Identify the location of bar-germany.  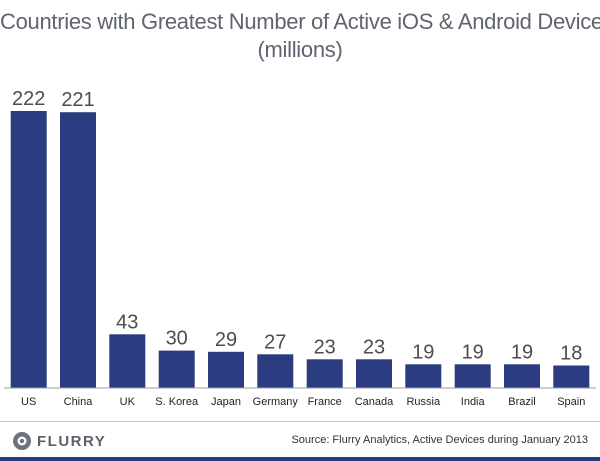
(275, 371).